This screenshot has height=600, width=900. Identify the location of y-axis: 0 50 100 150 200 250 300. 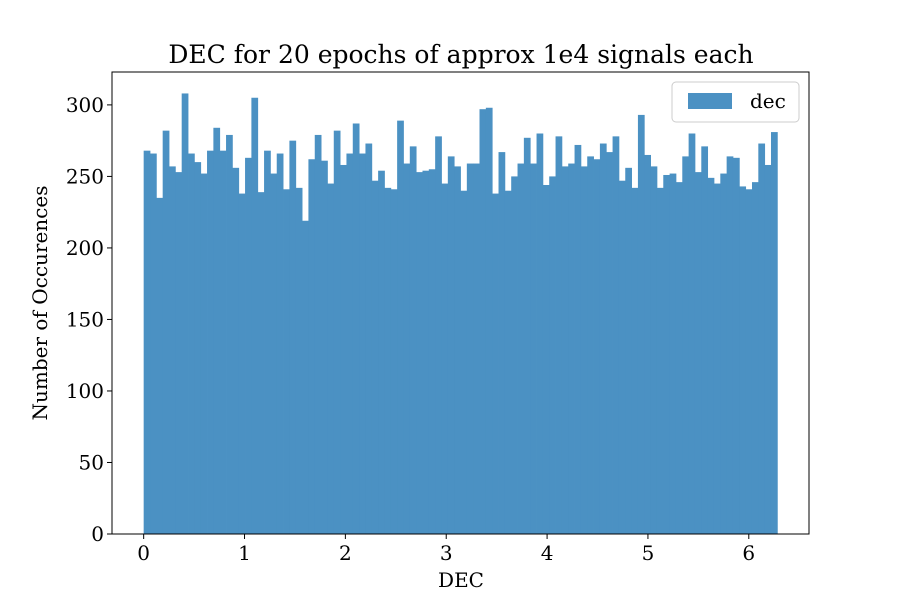
(89, 319).